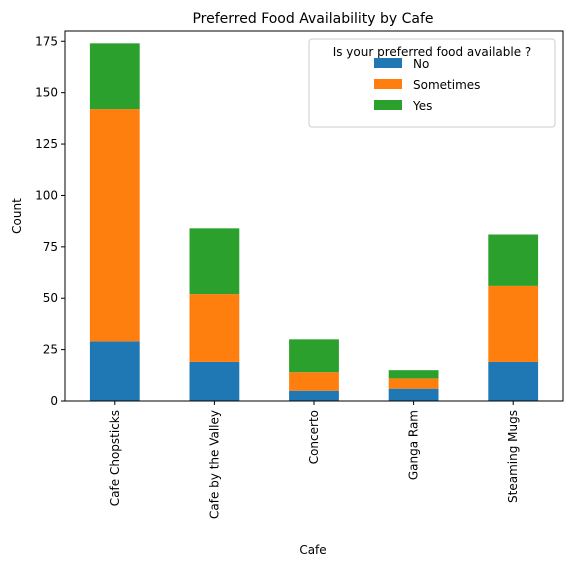 The image size is (571, 567). What do you see at coordinates (115, 458) in the screenshot?
I see `x-tick-label: Cafe Chopsticks` at bounding box center [115, 458].